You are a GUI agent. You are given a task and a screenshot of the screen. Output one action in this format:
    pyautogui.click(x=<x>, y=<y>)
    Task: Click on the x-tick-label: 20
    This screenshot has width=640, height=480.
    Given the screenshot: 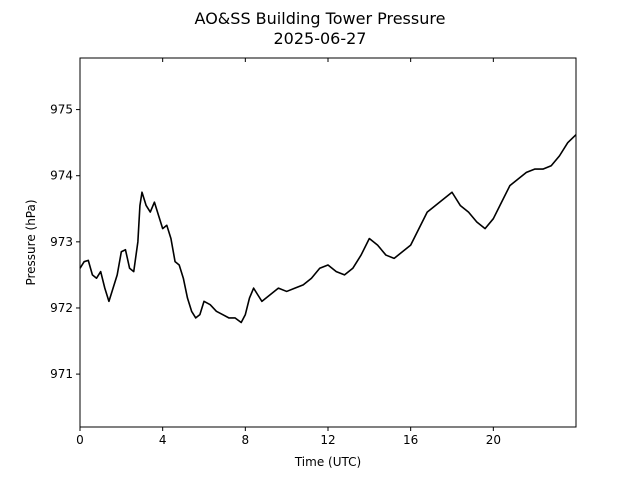 What is the action you would take?
    pyautogui.click(x=493, y=440)
    